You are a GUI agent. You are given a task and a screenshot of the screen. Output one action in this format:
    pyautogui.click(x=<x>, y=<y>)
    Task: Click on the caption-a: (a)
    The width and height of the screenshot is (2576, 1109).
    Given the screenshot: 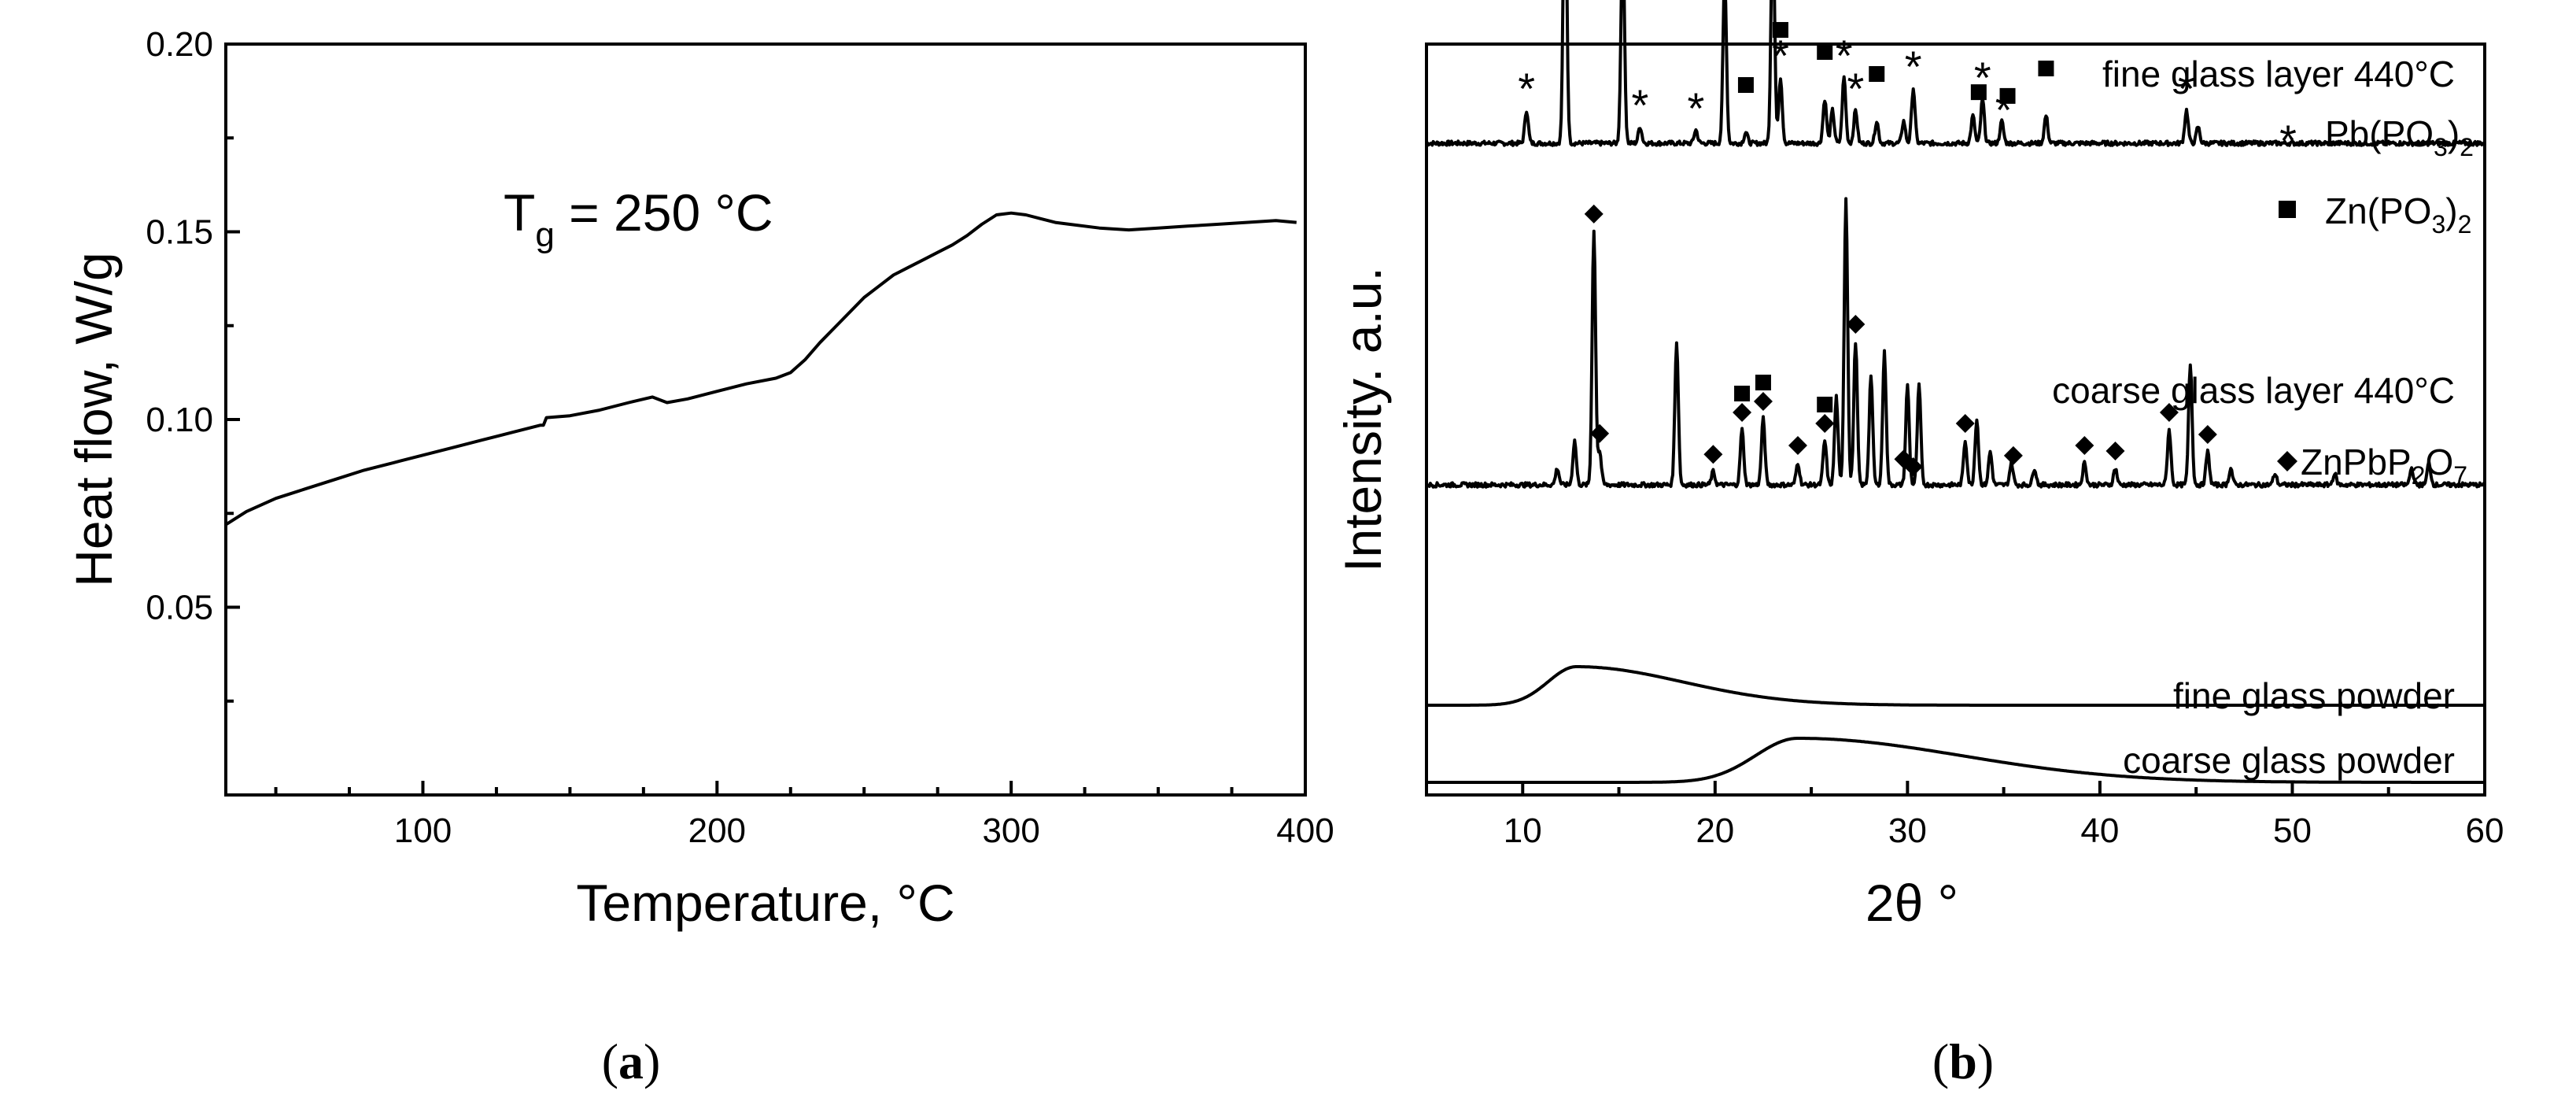 What is the action you would take?
    pyautogui.click(x=631, y=1061)
    